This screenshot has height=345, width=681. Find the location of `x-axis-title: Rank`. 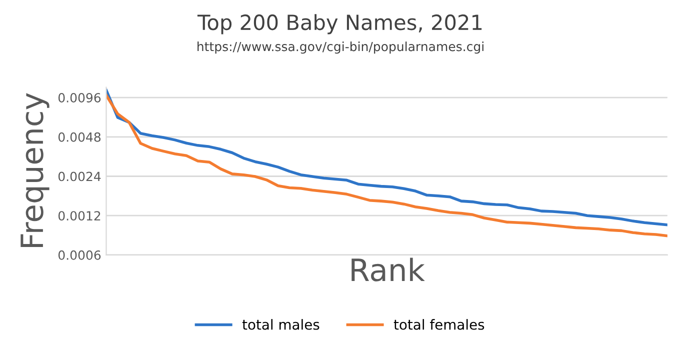

x-axis-title: Rank is located at coordinates (388, 270).